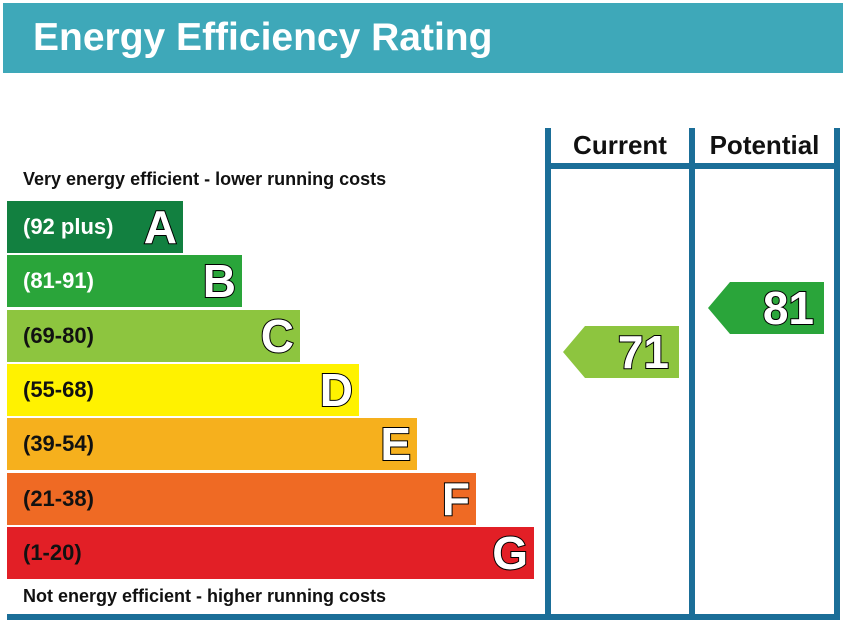 Image resolution: width=844 pixels, height=627 pixels. I want to click on band-letter: A, so click(160, 227).